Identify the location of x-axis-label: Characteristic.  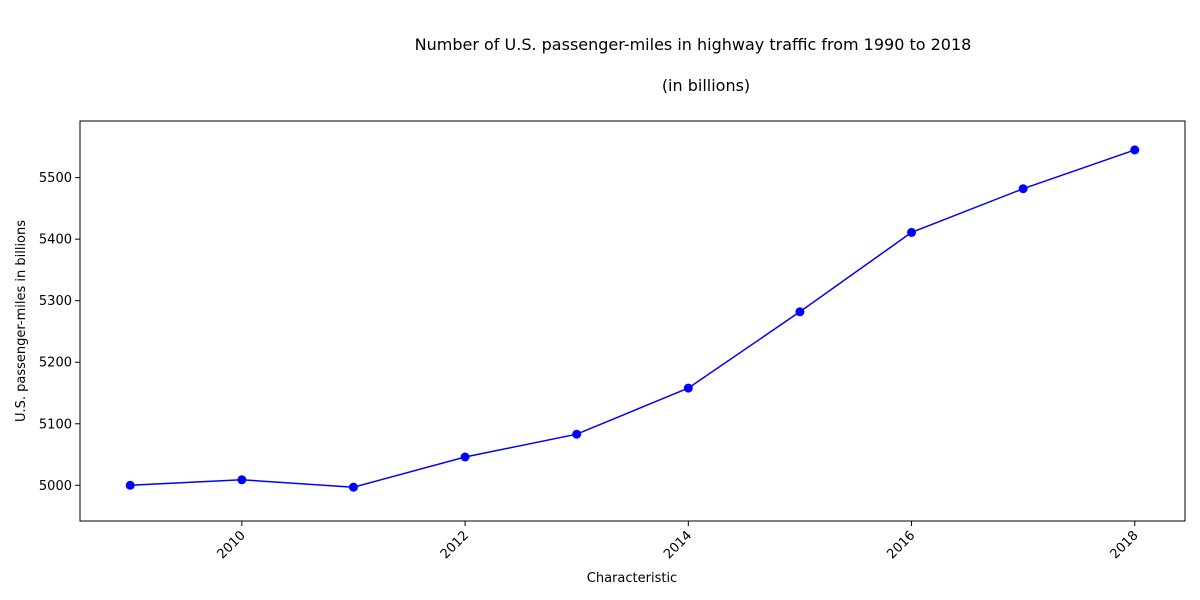
(632, 578).